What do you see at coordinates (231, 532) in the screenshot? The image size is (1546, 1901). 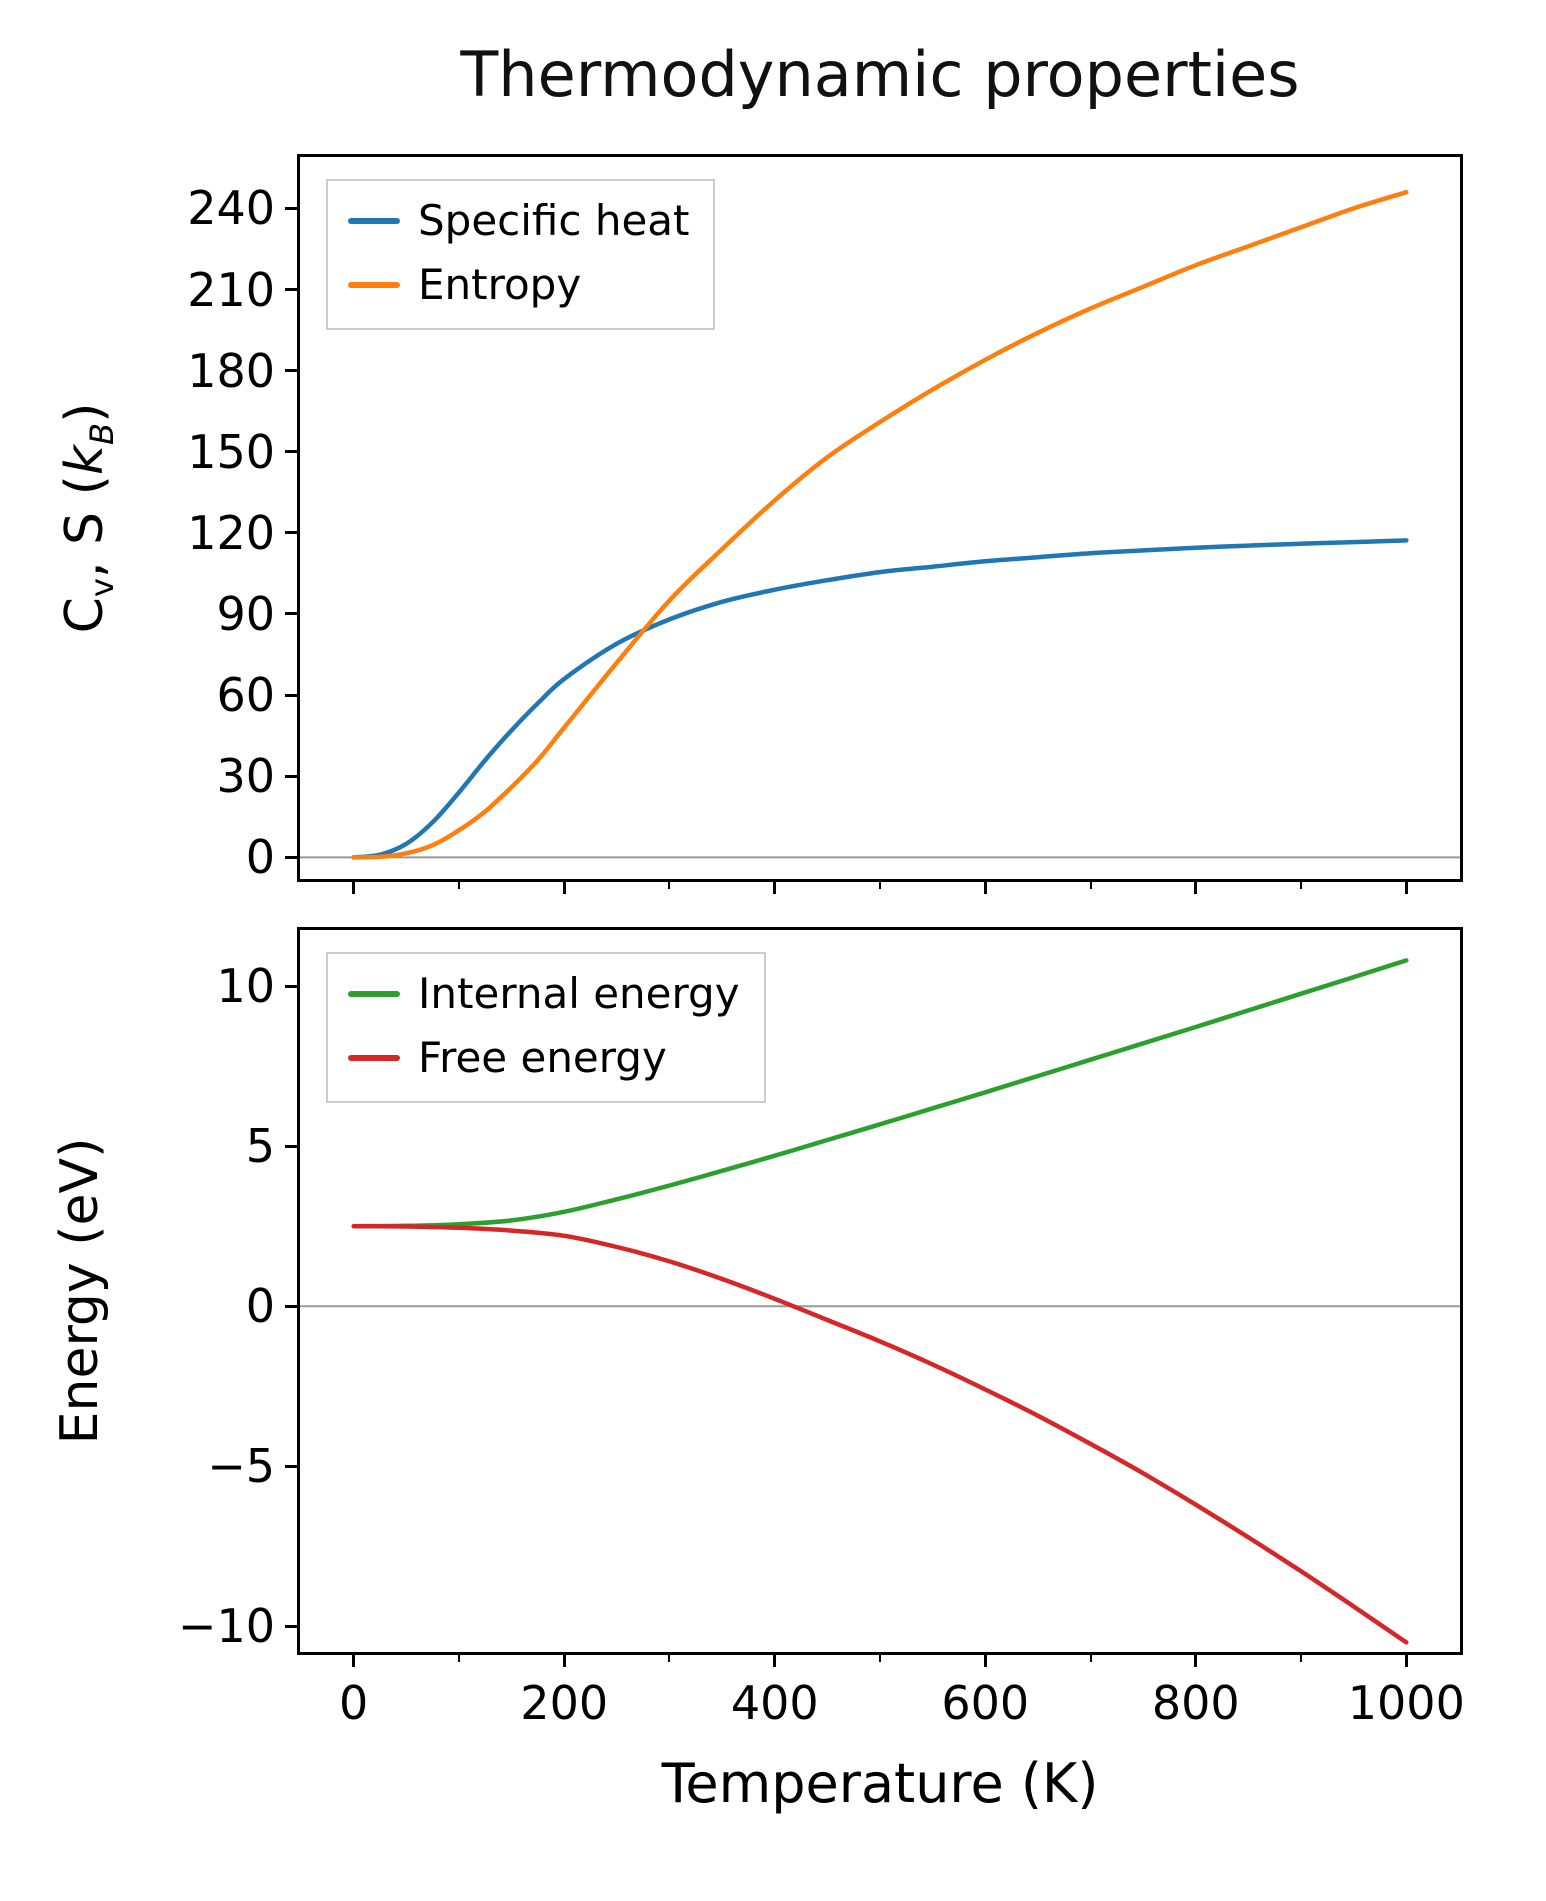 I see `y-tick-label: 120` at bounding box center [231, 532].